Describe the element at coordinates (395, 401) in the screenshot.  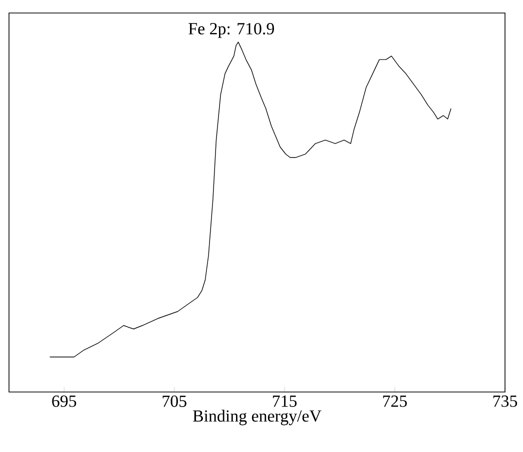
I see `x-tick-label: 725` at that location.